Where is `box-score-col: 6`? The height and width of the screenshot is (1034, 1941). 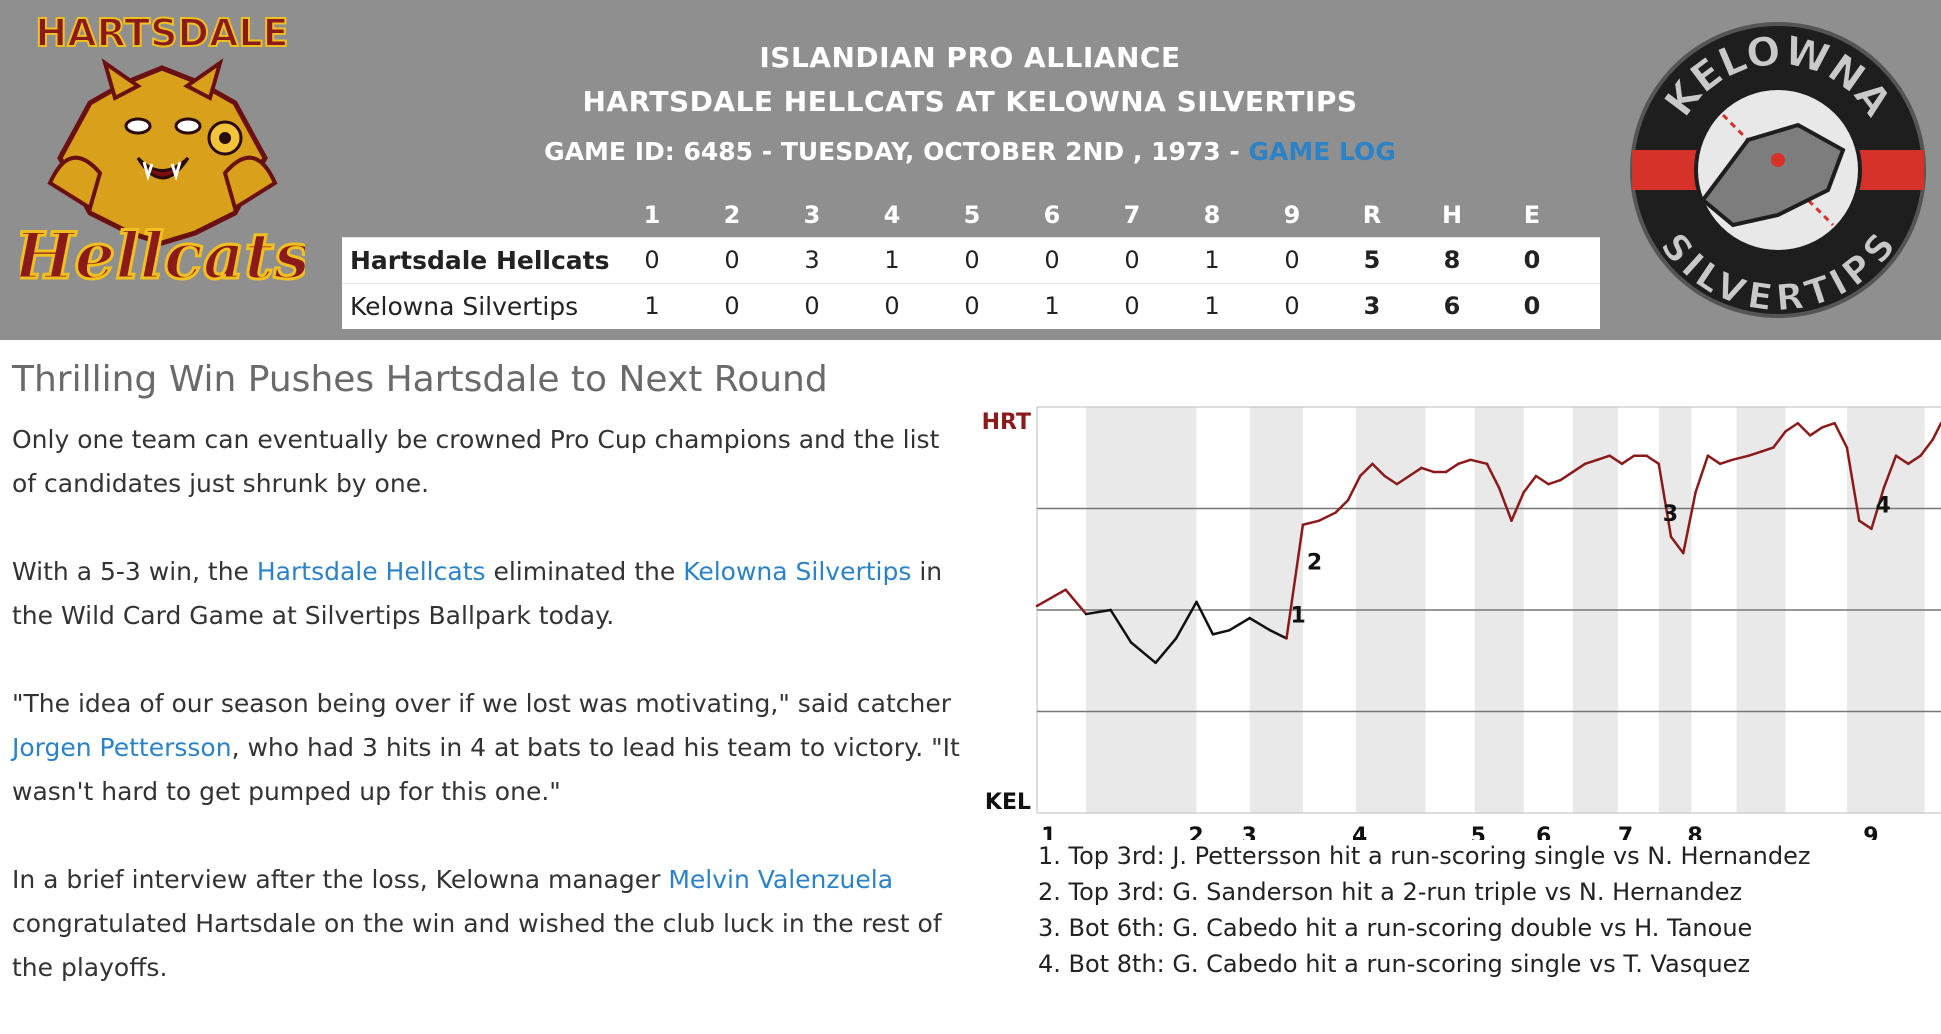 box-score-col: 6 is located at coordinates (1052, 215).